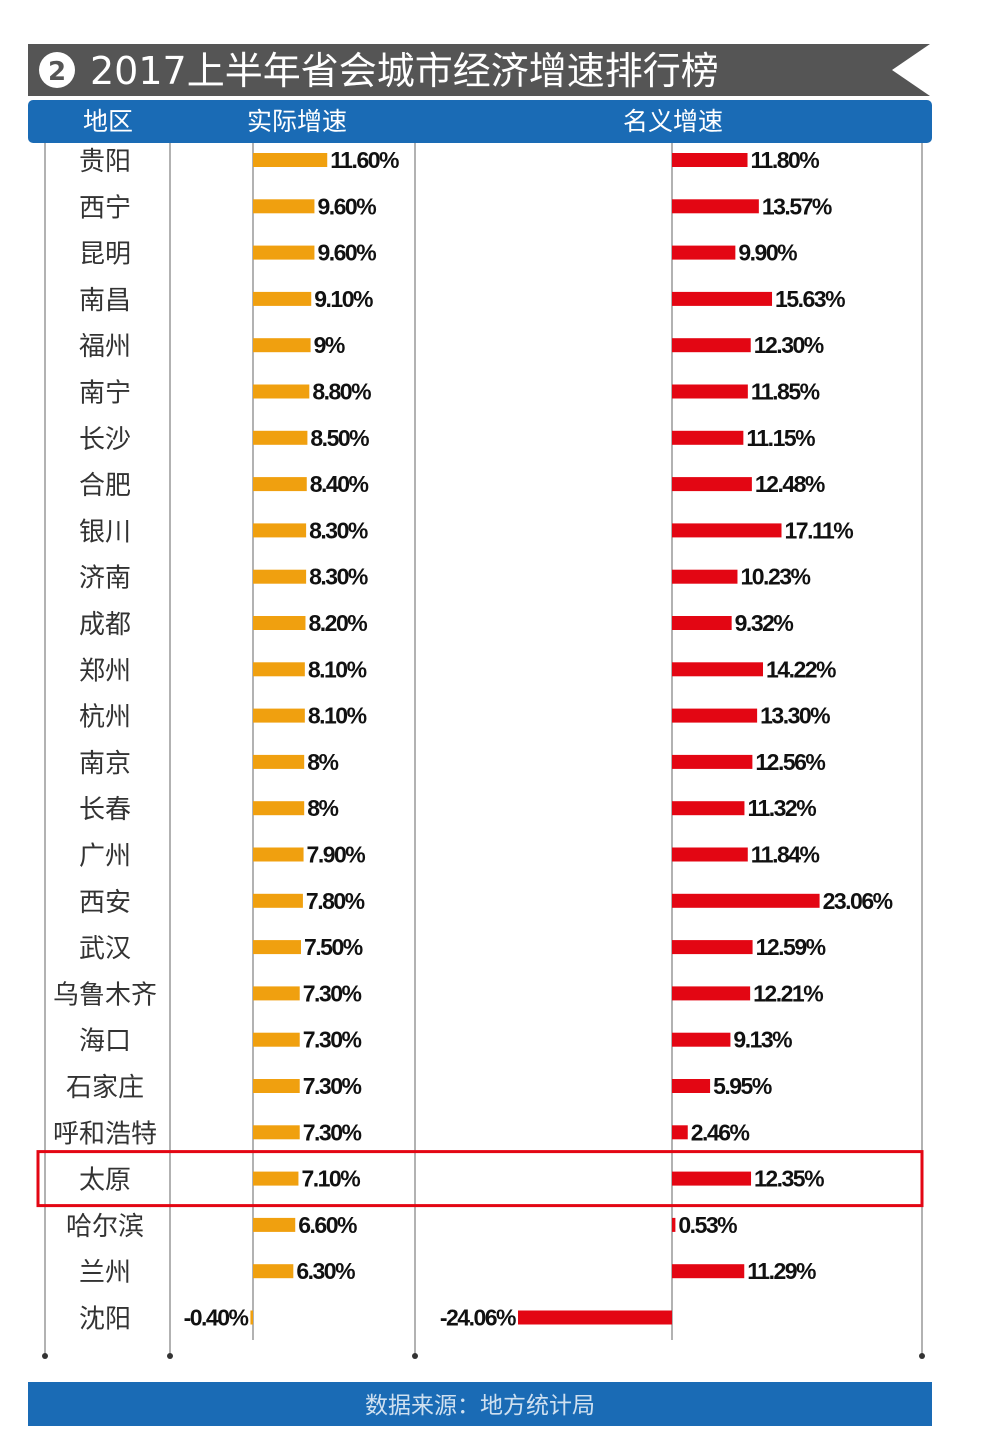 The width and height of the screenshot is (1000, 1443). What do you see at coordinates (105, 532) in the screenshot?
I see `category-label: 银川` at bounding box center [105, 532].